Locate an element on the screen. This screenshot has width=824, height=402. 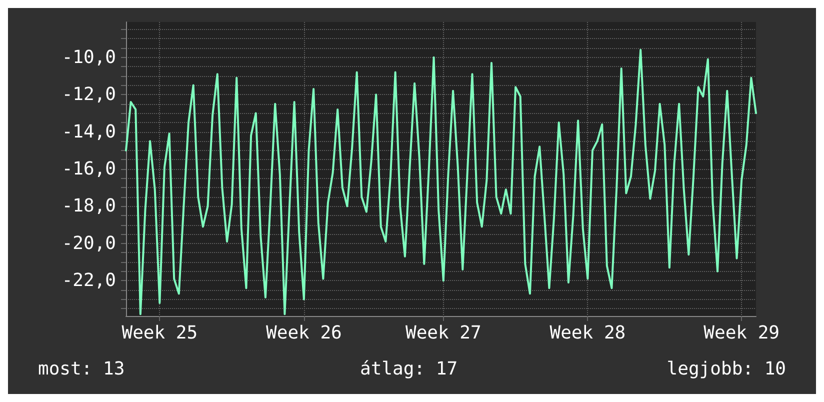
y-tick-label: -16,0 is located at coordinates (89, 169).